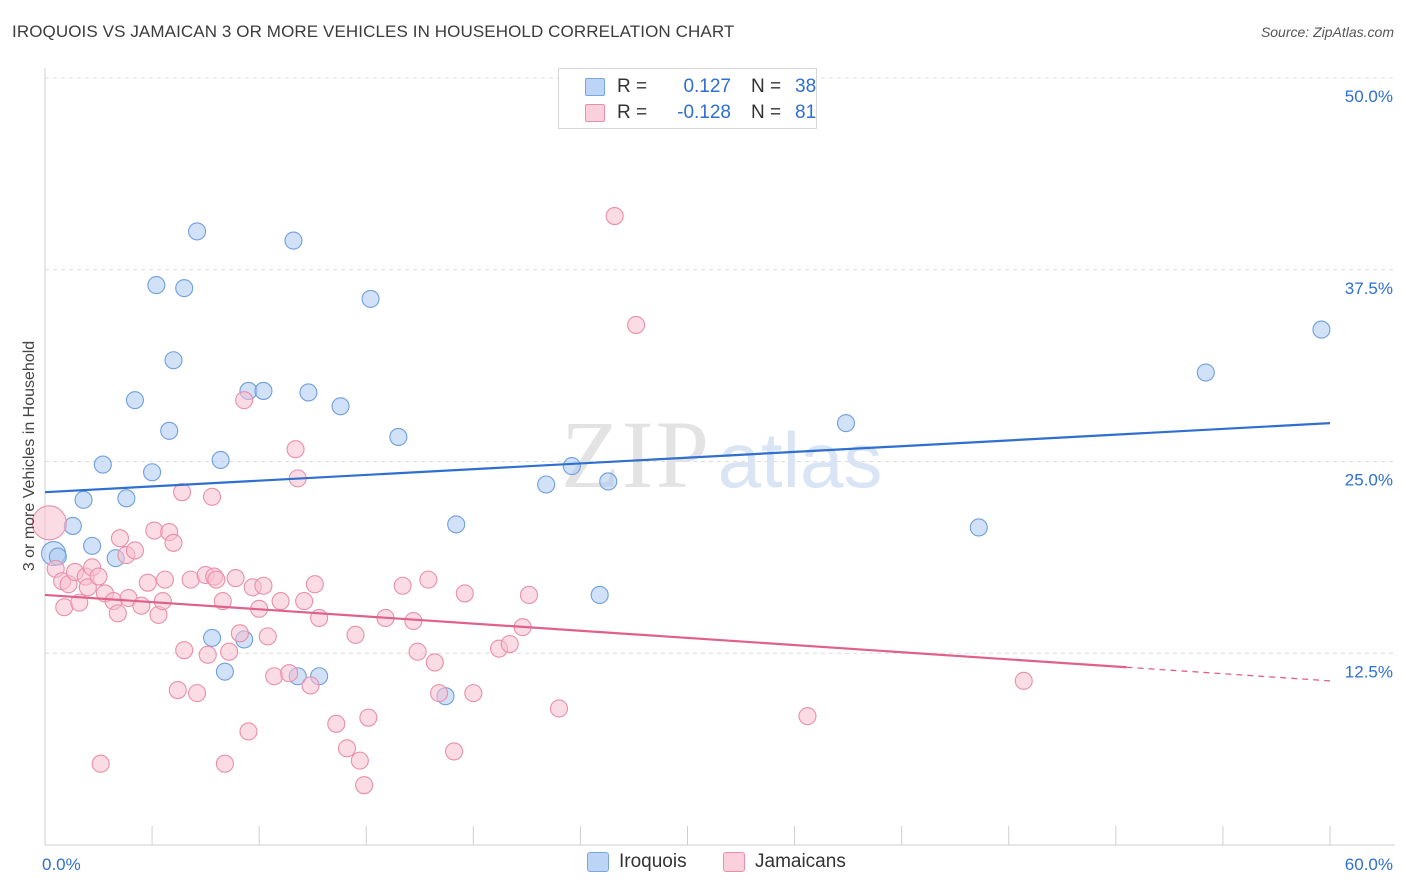 Image resolution: width=1406 pixels, height=892 pixels. I want to click on legend-r-value: -0.128, so click(704, 112).